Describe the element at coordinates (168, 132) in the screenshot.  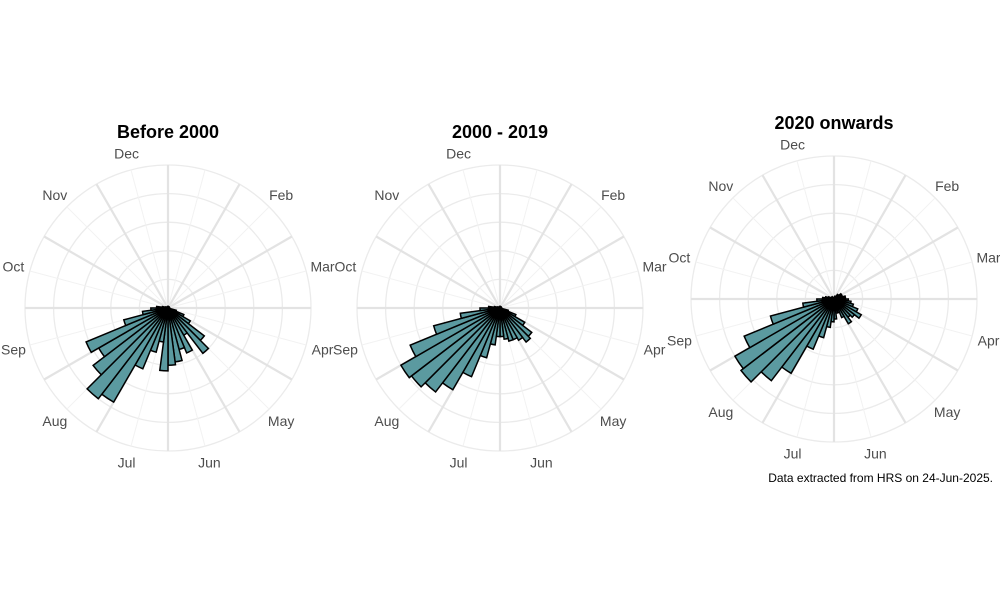
I see `panel-title: Before 2000` at that location.